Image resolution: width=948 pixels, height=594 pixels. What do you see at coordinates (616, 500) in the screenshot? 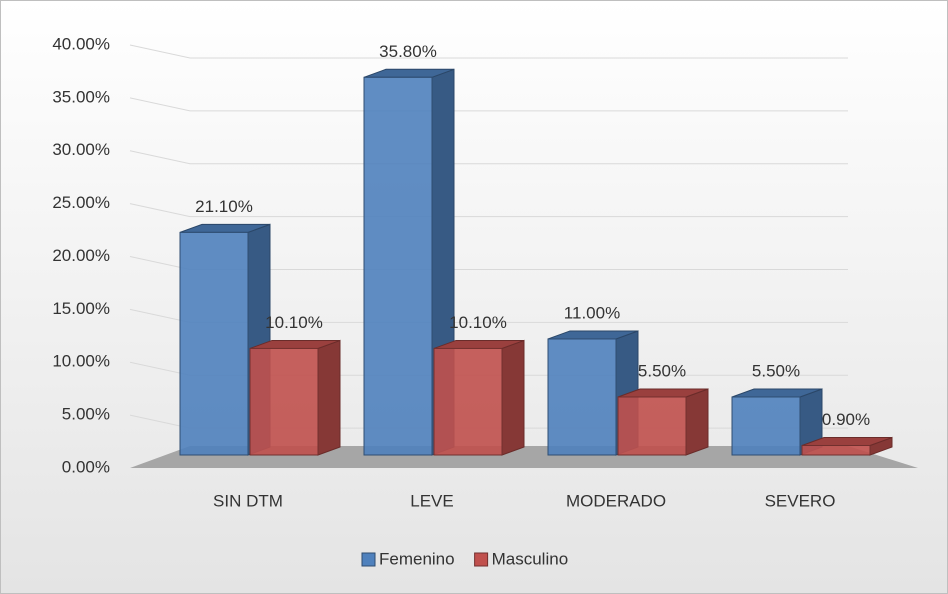
I see `x-tick-label: MODERADO` at bounding box center [616, 500].